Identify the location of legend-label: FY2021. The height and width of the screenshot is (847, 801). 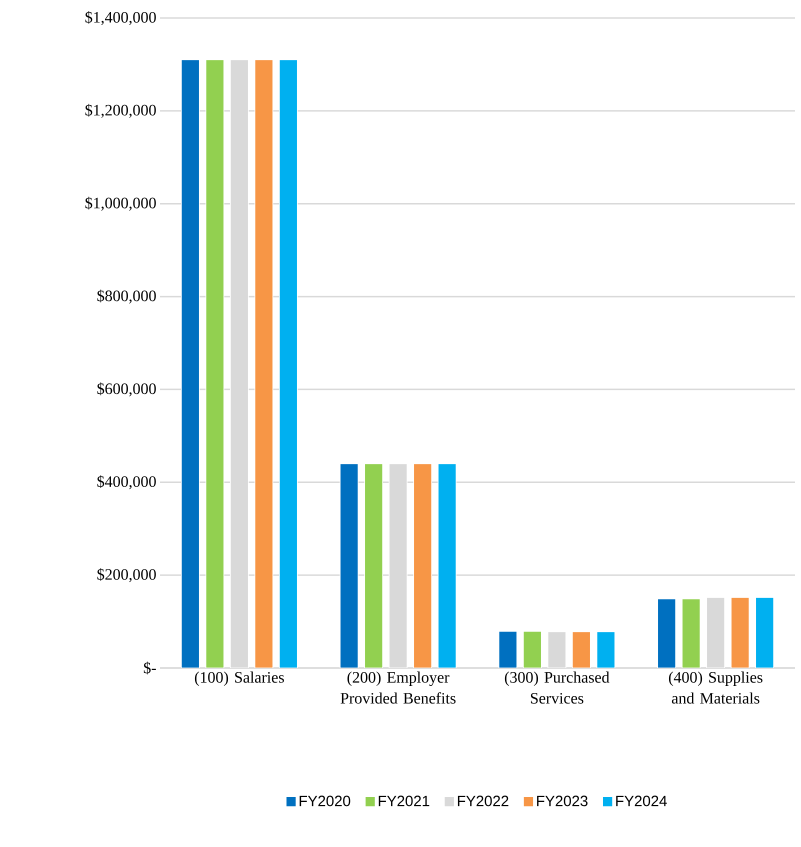
(404, 801).